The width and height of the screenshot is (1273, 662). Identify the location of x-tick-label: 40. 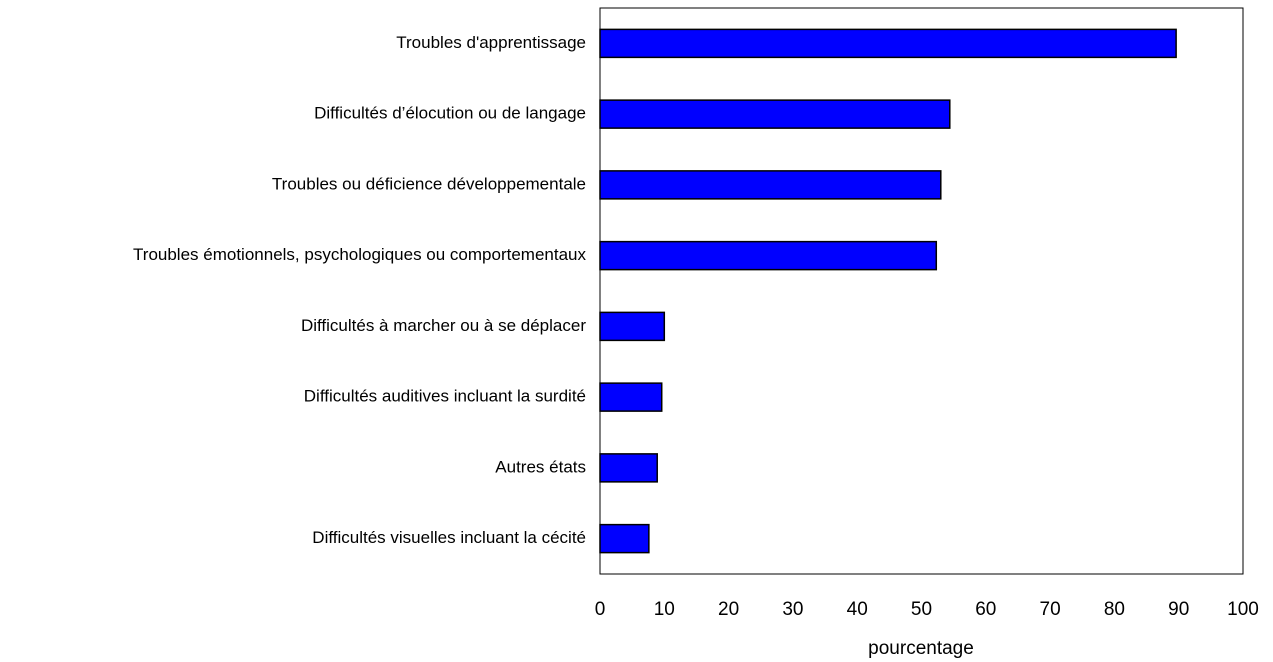
(857, 609).